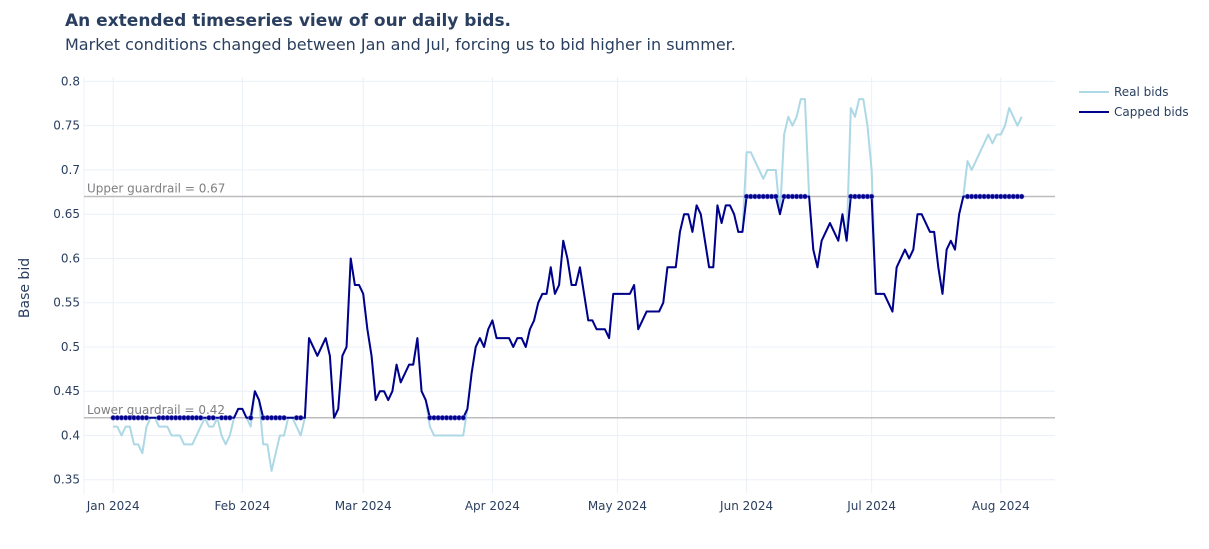 The width and height of the screenshot is (1209, 549). I want to click on legend-label: Real bids, so click(1141, 92).